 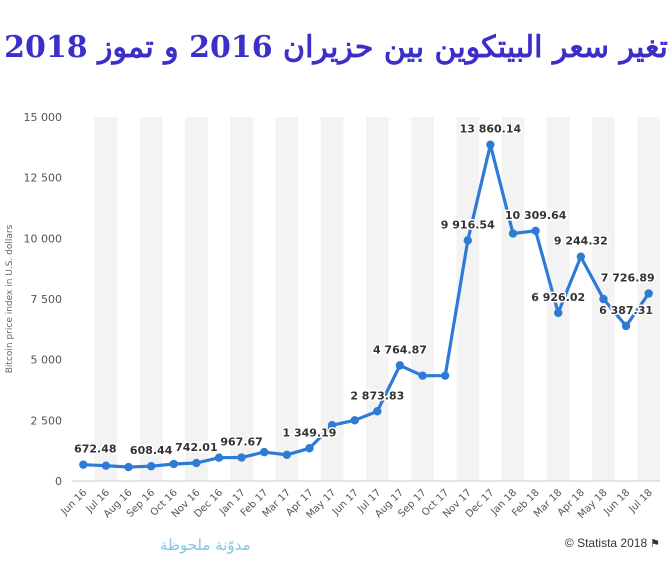 I want to click on data-label: 6 926.02, so click(x=558, y=297).